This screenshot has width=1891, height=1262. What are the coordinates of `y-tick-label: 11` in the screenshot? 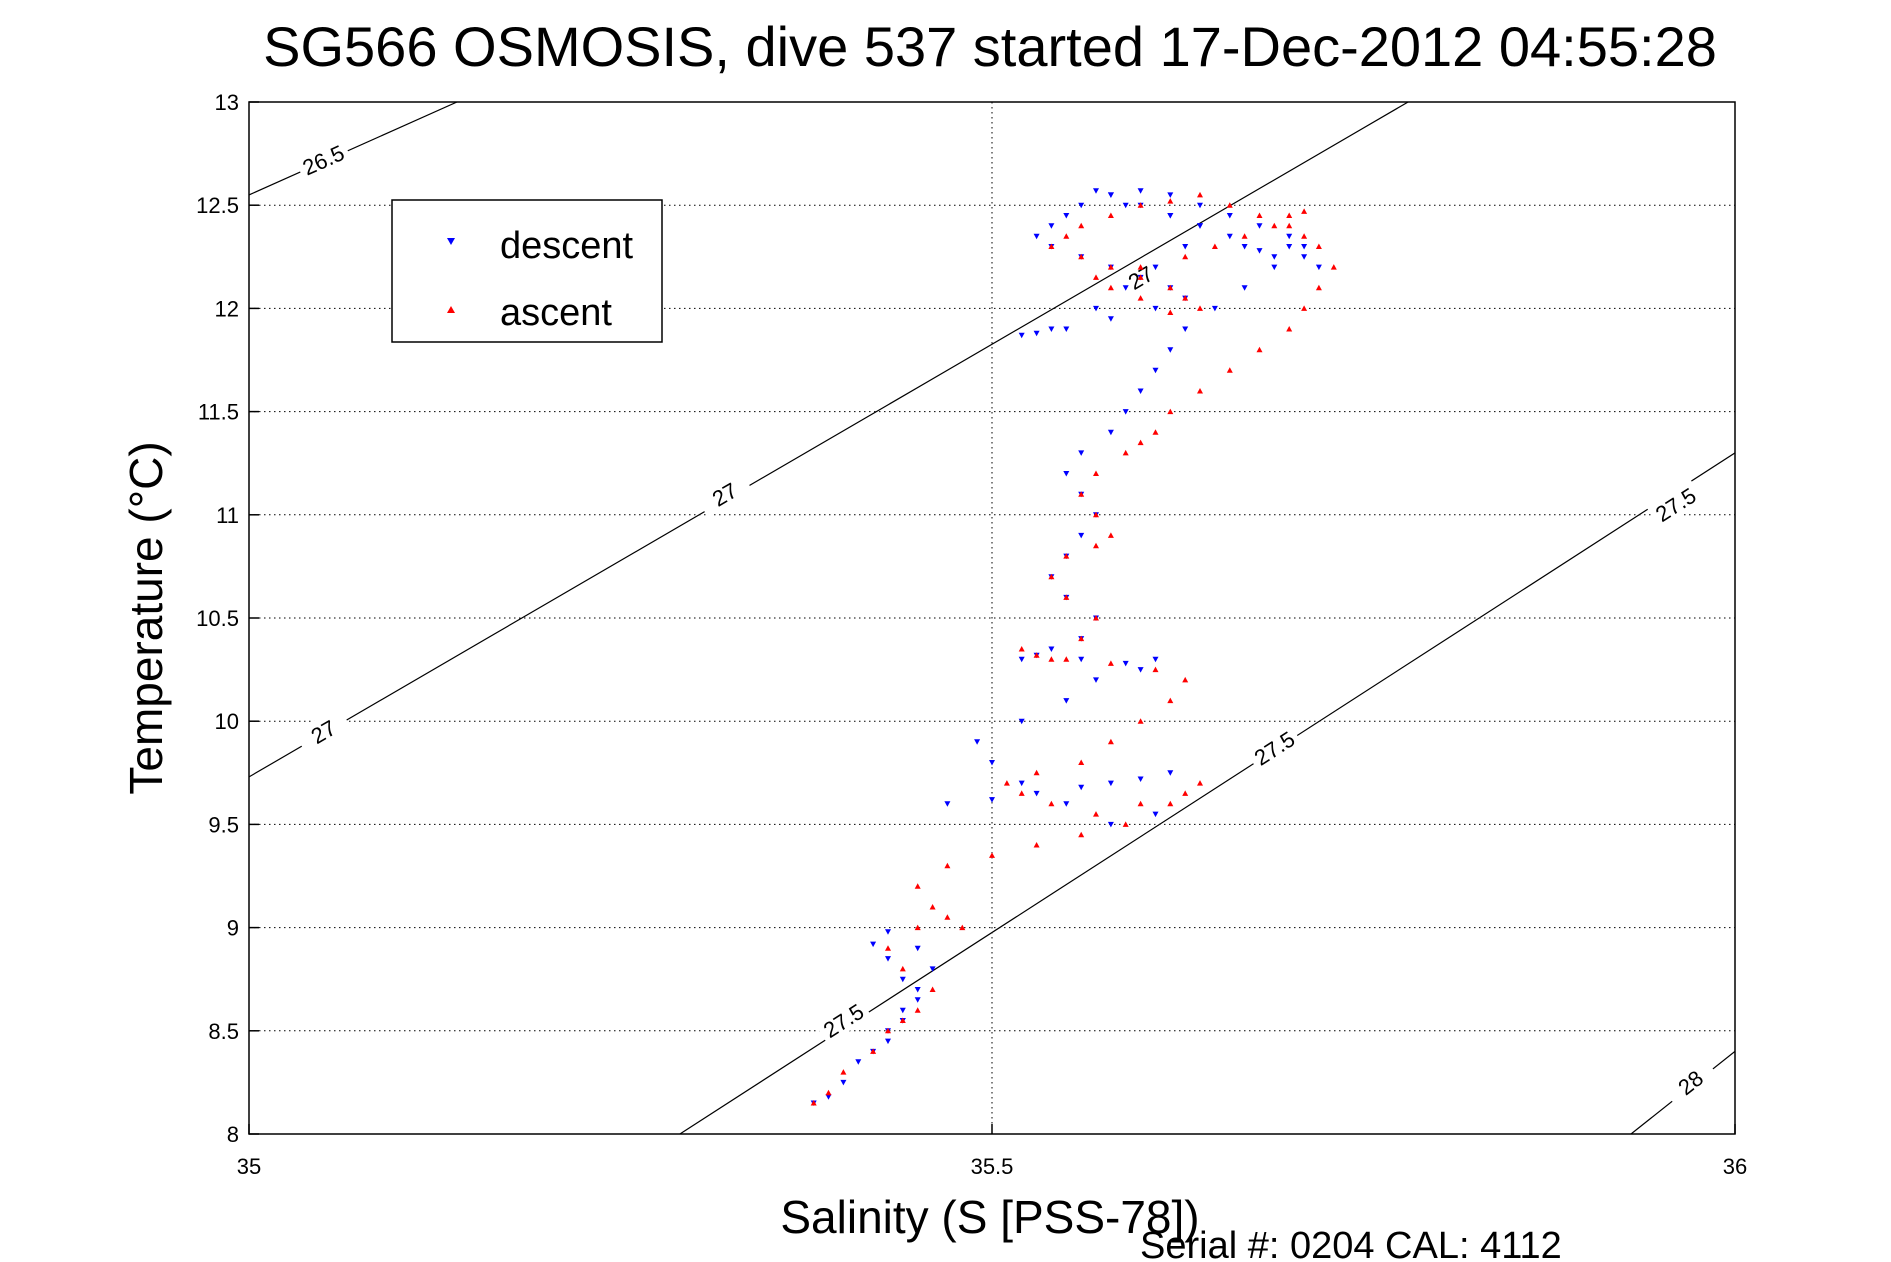 It's located at (227, 515).